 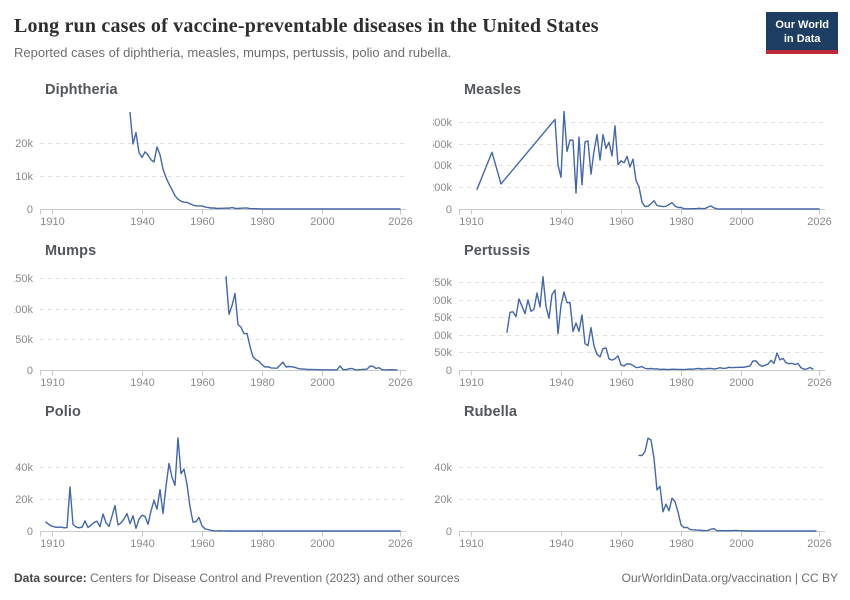 What do you see at coordinates (210, 325) in the screenshot?
I see `y-axis: 0 50k 100k 150k` at bounding box center [210, 325].